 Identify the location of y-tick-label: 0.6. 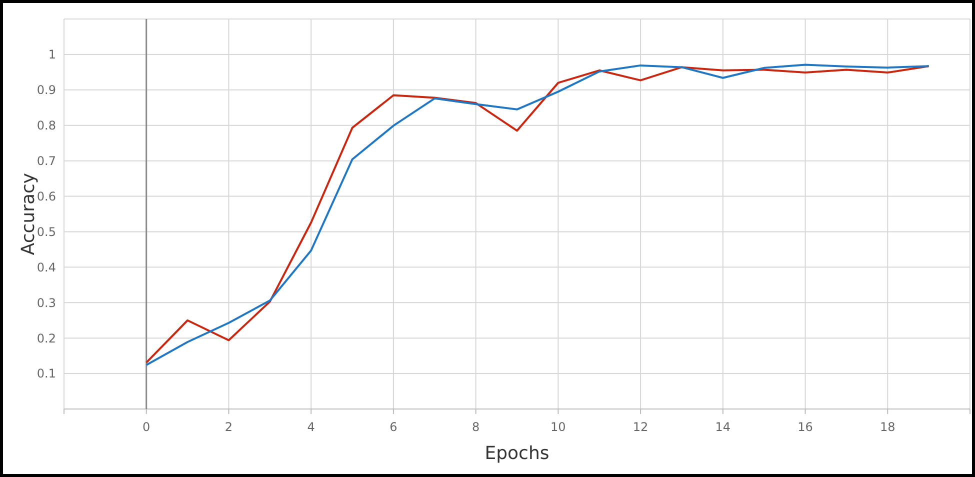
(46, 196).